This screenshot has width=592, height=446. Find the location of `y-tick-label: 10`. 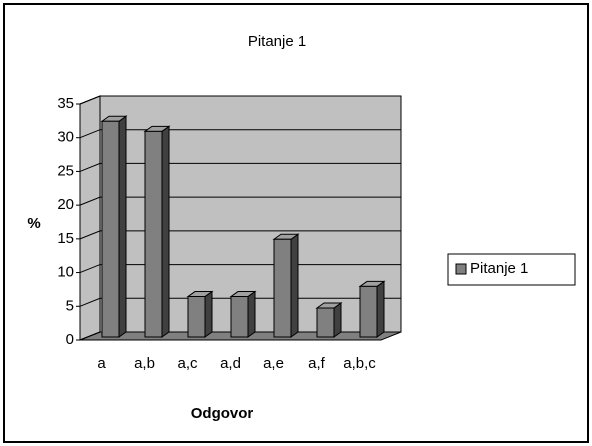

y-tick-label: 10 is located at coordinates (65, 272).